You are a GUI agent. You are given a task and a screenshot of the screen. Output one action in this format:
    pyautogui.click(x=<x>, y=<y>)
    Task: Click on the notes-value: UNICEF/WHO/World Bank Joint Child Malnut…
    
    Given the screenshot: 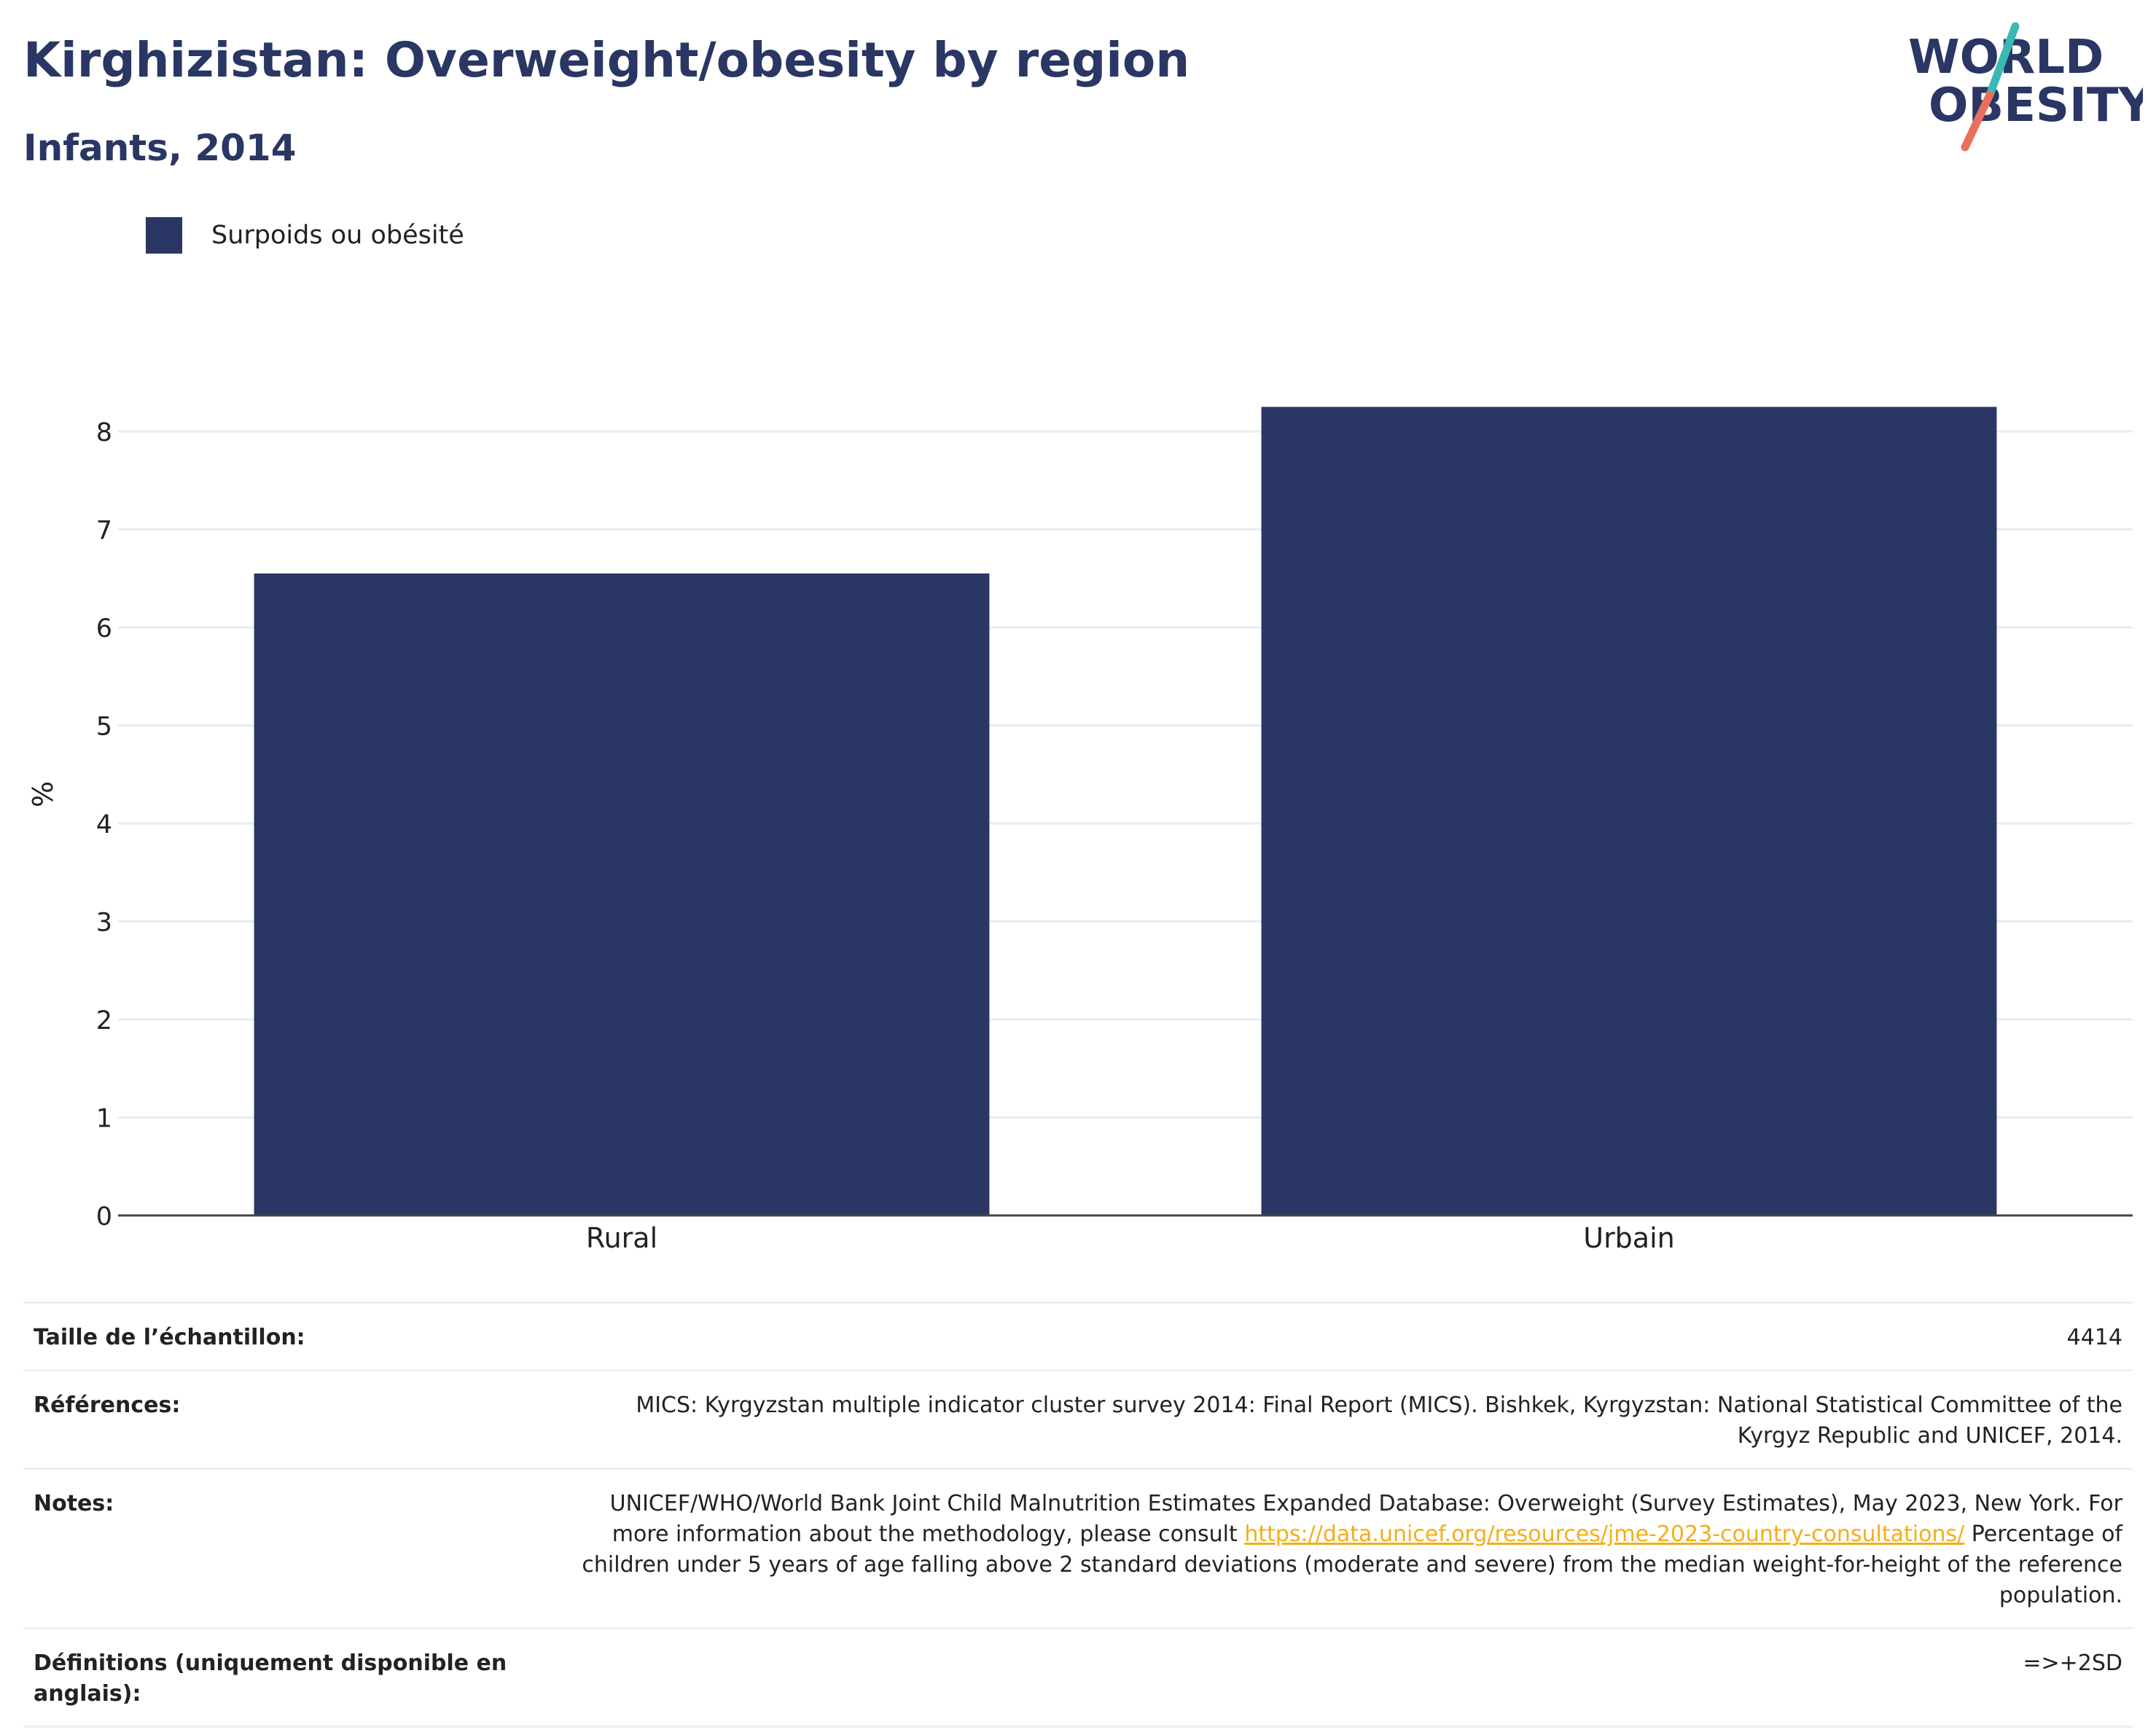 What is the action you would take?
    pyautogui.click(x=1319, y=1550)
    